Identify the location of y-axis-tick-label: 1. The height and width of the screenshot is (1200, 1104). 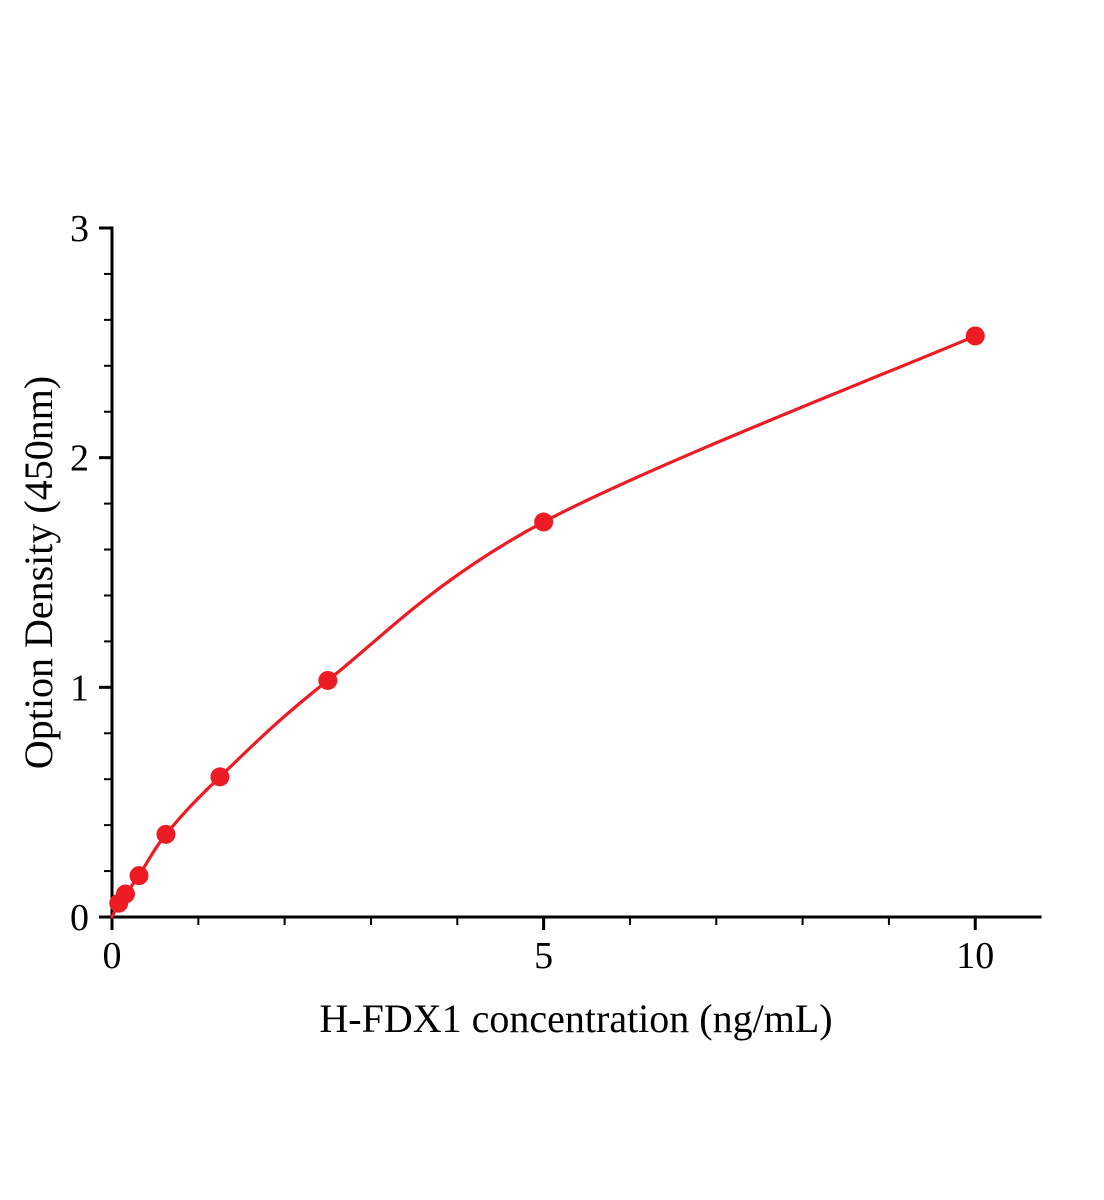
(79, 688).